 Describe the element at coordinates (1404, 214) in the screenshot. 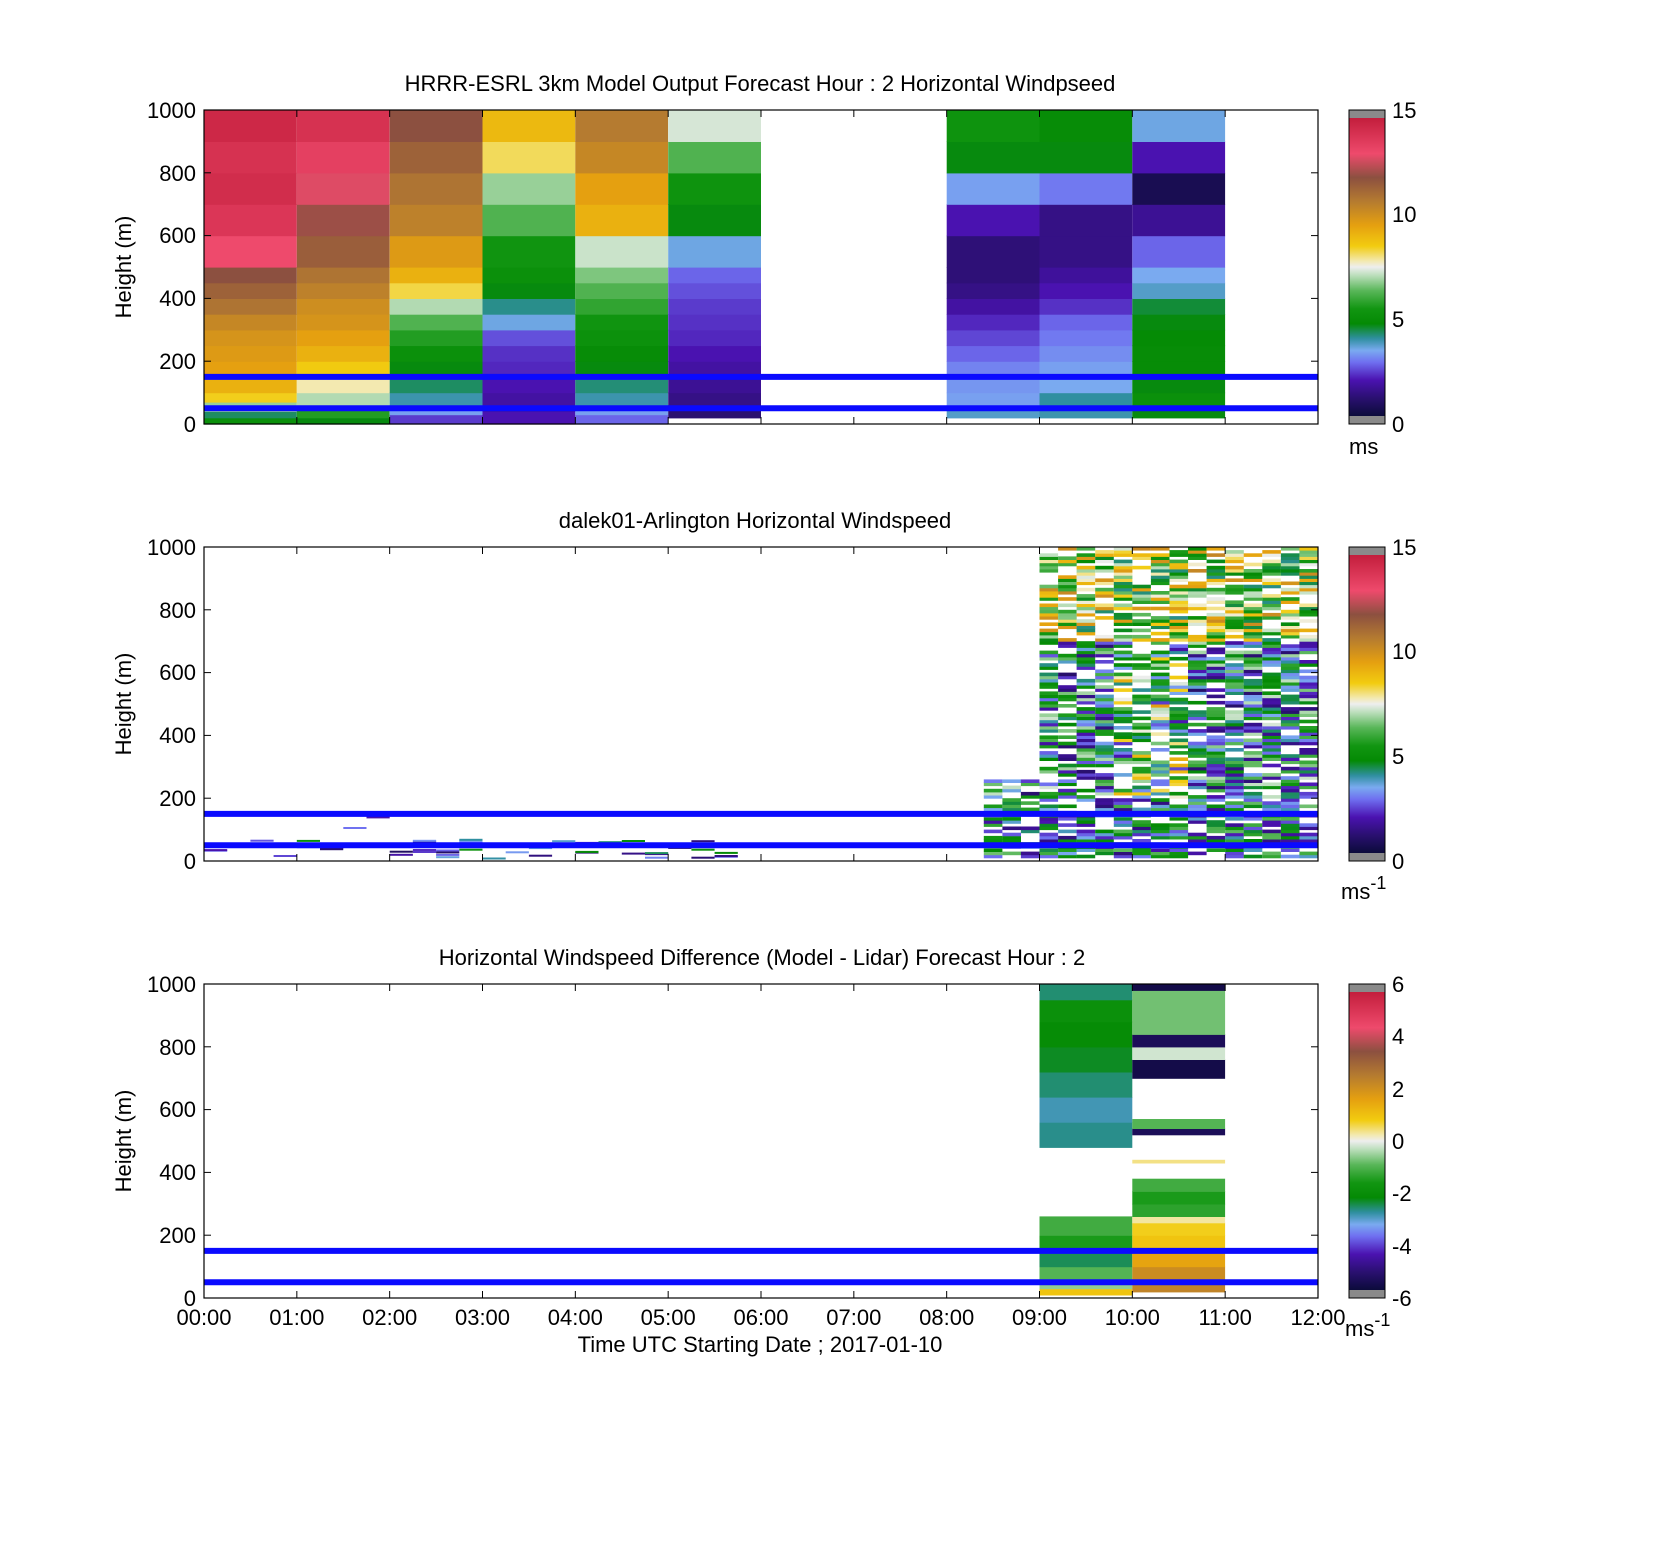

I see `colorbar-tick-label: 10` at that location.